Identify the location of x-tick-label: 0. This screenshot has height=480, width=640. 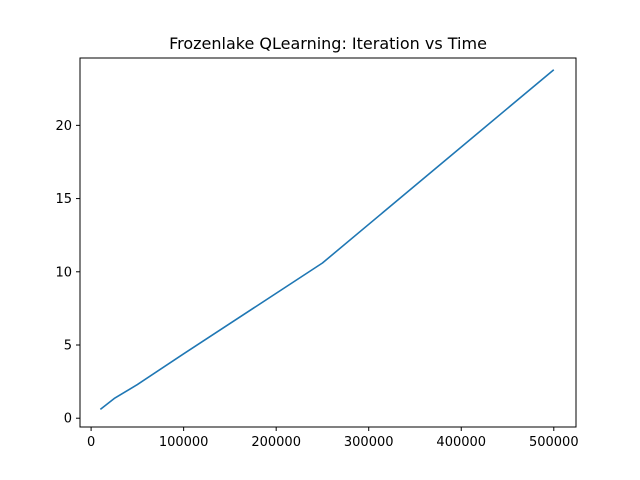
(91, 442).